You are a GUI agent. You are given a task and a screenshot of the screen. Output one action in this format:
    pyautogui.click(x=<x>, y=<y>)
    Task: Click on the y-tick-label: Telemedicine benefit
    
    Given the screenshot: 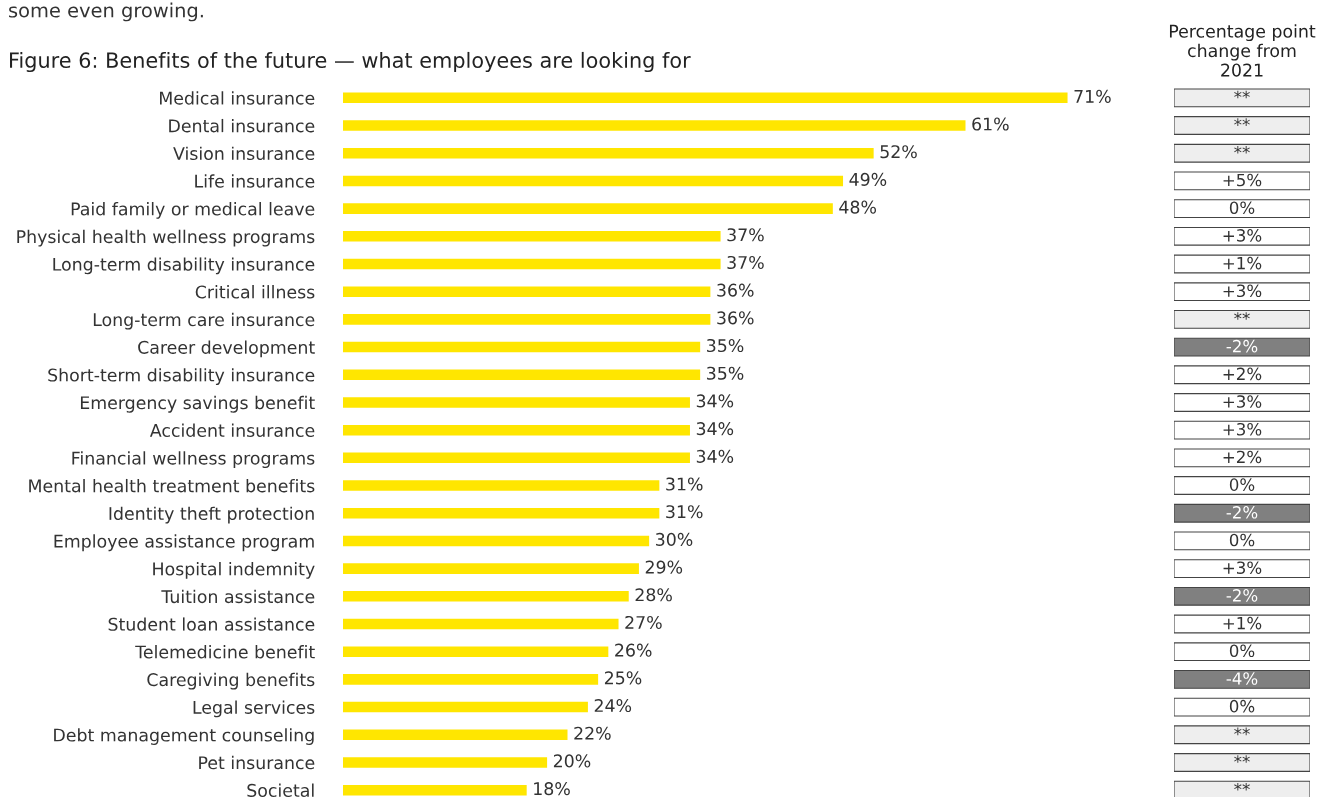 What is the action you would take?
    pyautogui.click(x=225, y=652)
    